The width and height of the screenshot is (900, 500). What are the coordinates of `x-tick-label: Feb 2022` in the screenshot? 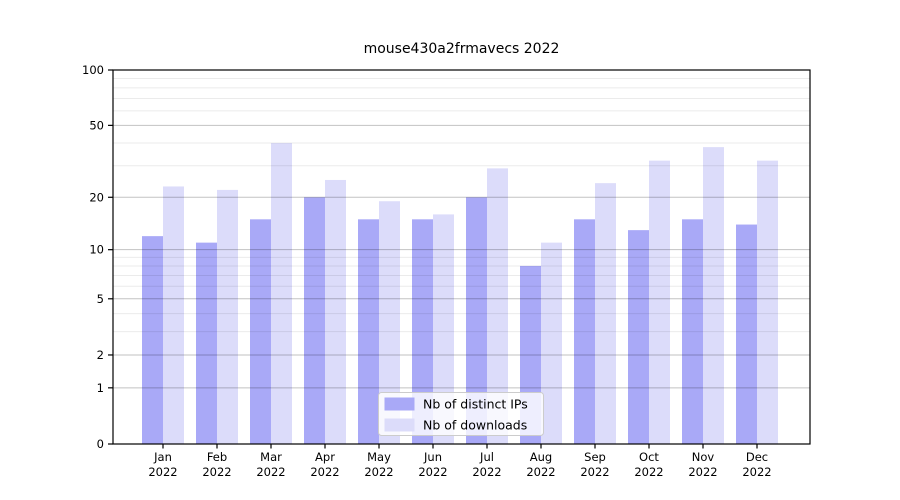 It's located at (216, 464).